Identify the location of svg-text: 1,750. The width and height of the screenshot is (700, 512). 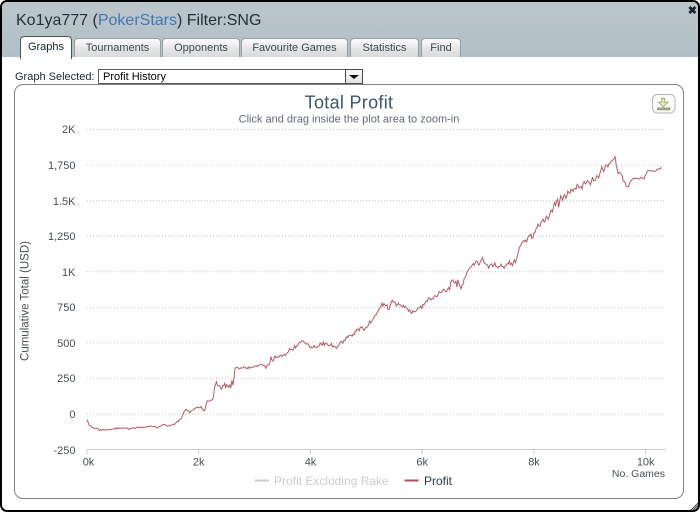
(62, 166).